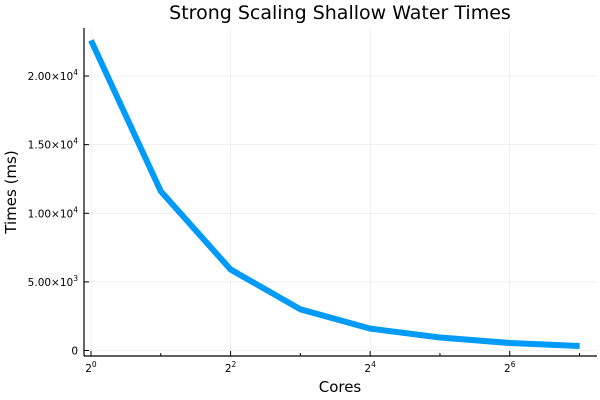  I want to click on x-tick-label: 24, so click(370, 367).